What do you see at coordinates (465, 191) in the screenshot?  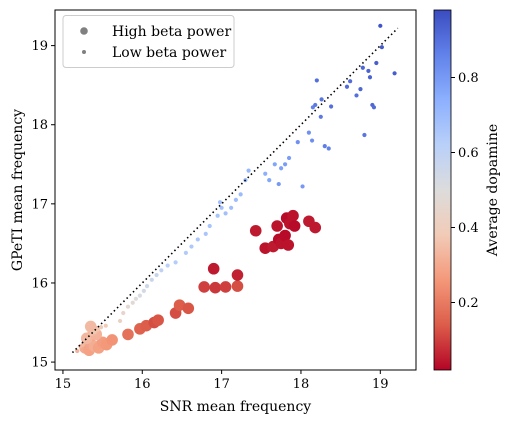 I see `colorbar-ticks: 0.2 0.4 0.6 0.8` at bounding box center [465, 191].